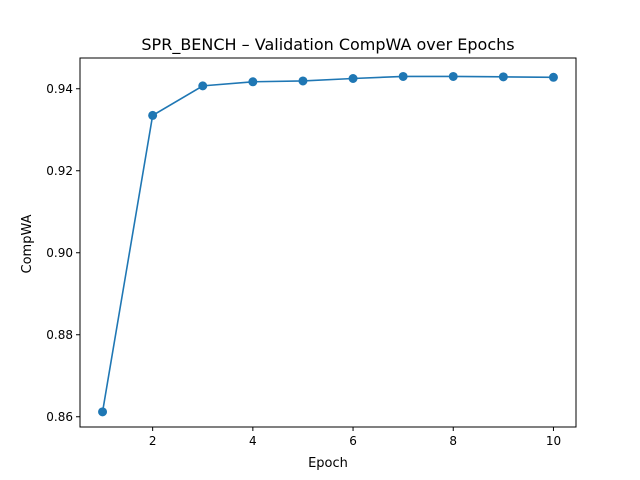 This screenshot has width=640, height=480. I want to click on y-tick-label: 0.92, so click(59, 171).